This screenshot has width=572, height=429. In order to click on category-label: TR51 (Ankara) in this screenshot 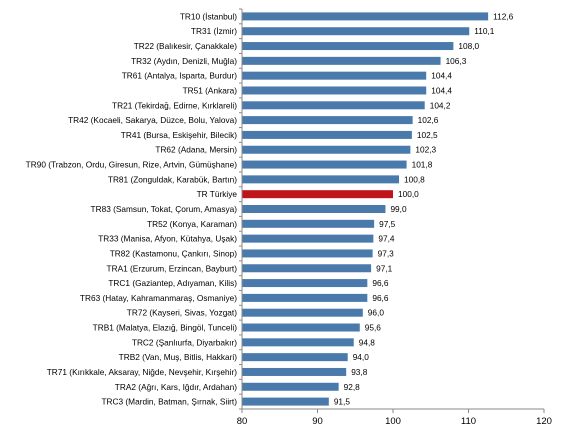, I will do `click(210, 90)`.